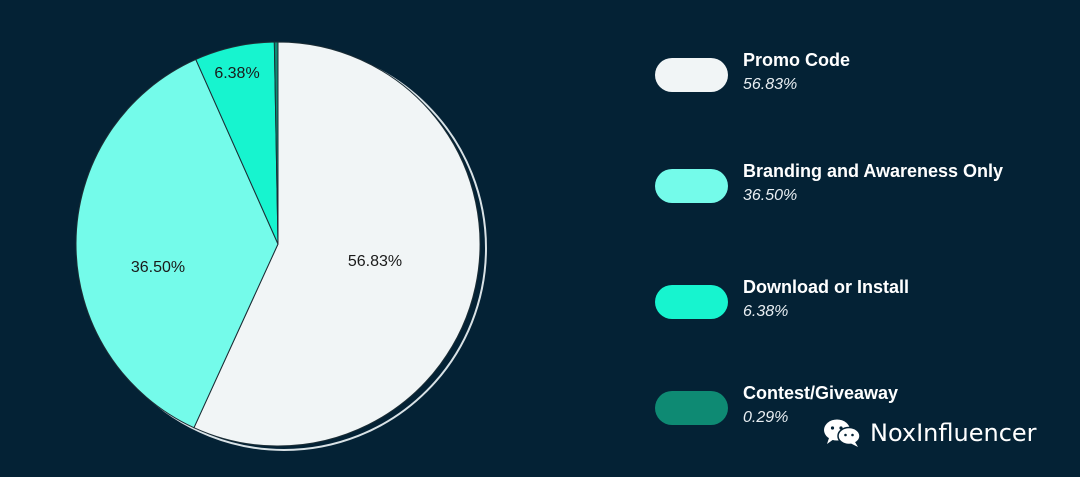 The width and height of the screenshot is (1080, 477). What do you see at coordinates (855, 191) in the screenshot?
I see `legend-item-branding: Branding and Awareness Only 36.50%` at bounding box center [855, 191].